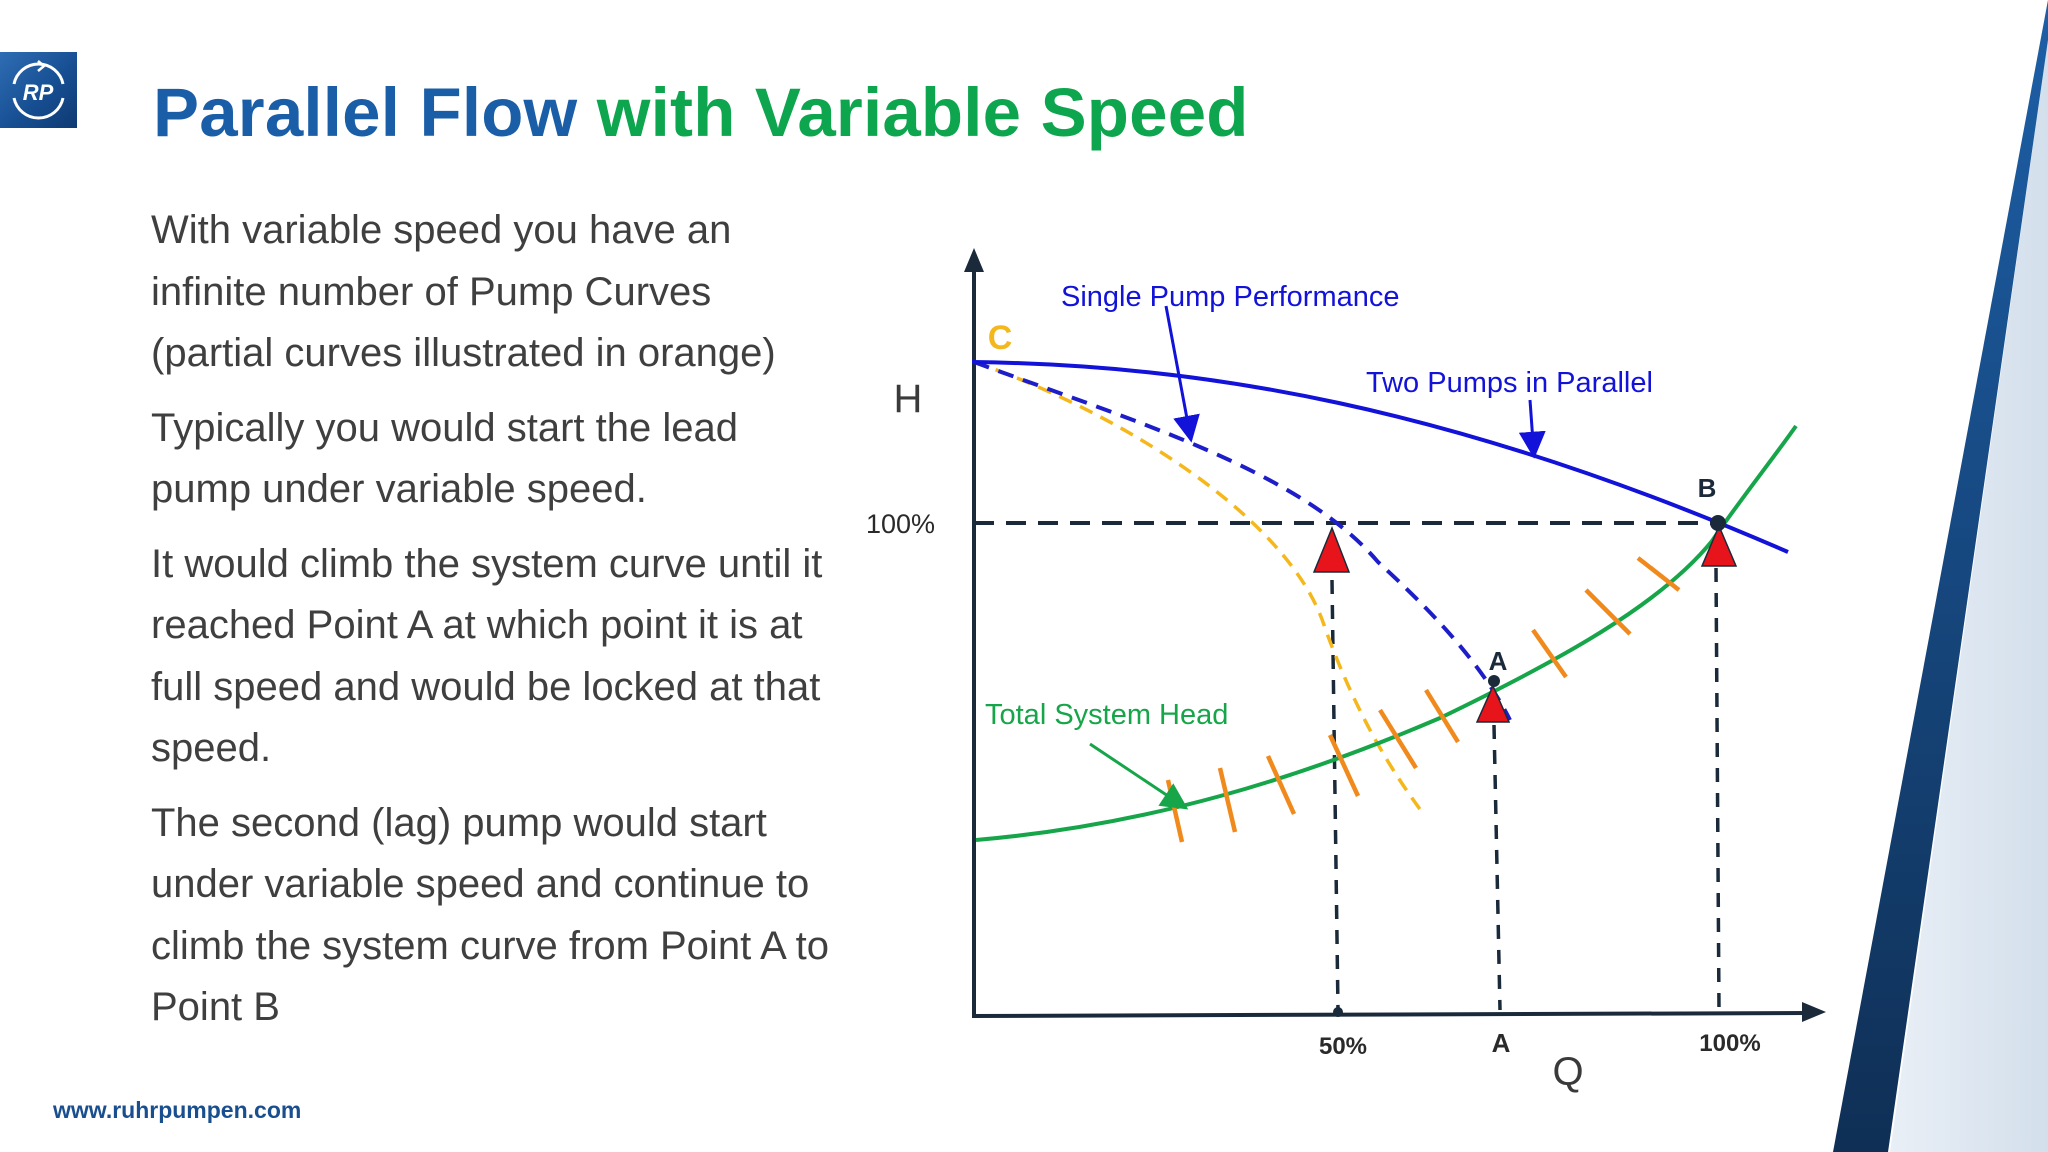  Describe the element at coordinates (974, 260) in the screenshot. I see `y-axis-arrowhead` at that location.